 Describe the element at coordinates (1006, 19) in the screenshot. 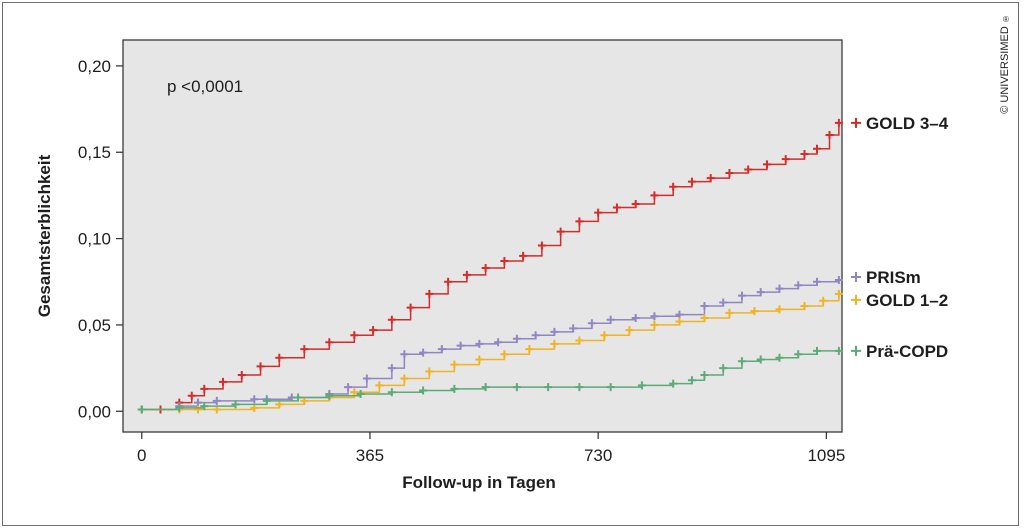

I see `registered-mark: ®` at that location.